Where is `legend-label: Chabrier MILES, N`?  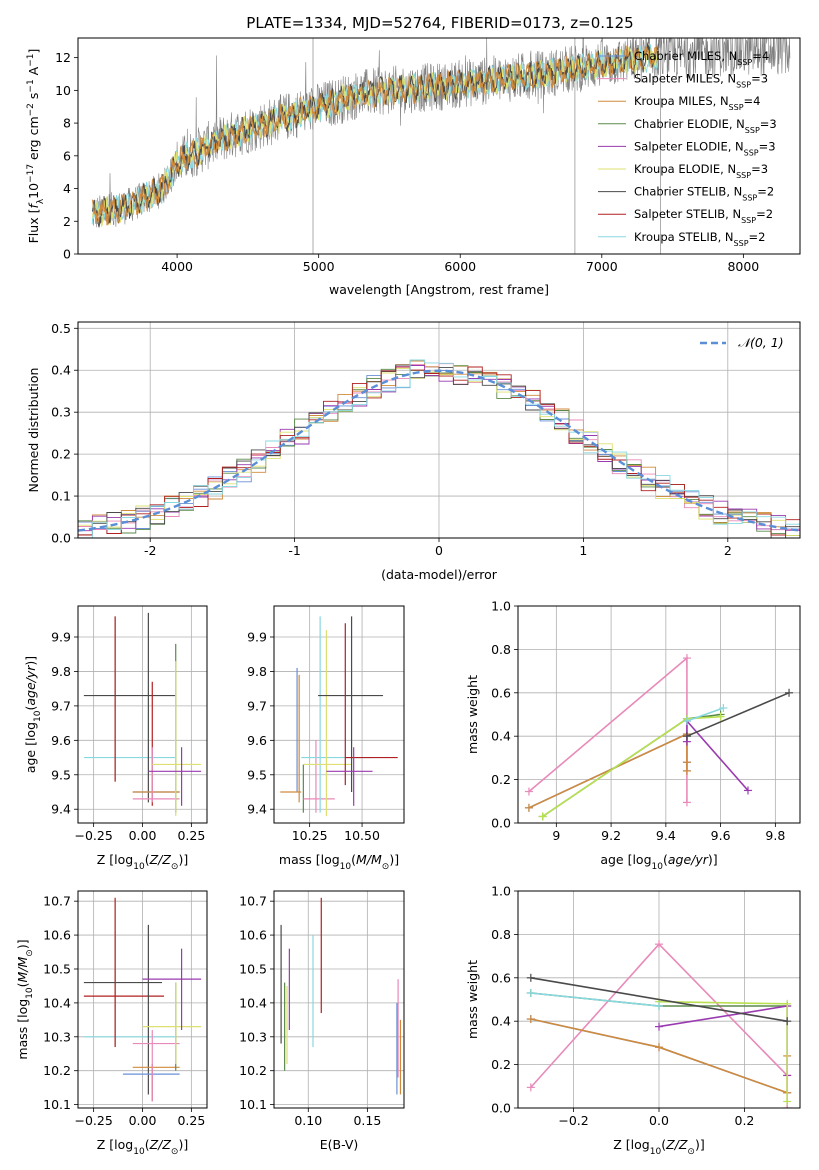 legend-label: Chabrier MILES, N is located at coordinates (685, 56).